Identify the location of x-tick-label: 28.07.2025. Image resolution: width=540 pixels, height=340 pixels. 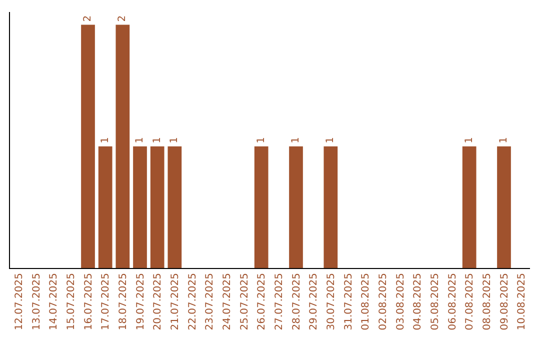
(296, 301).